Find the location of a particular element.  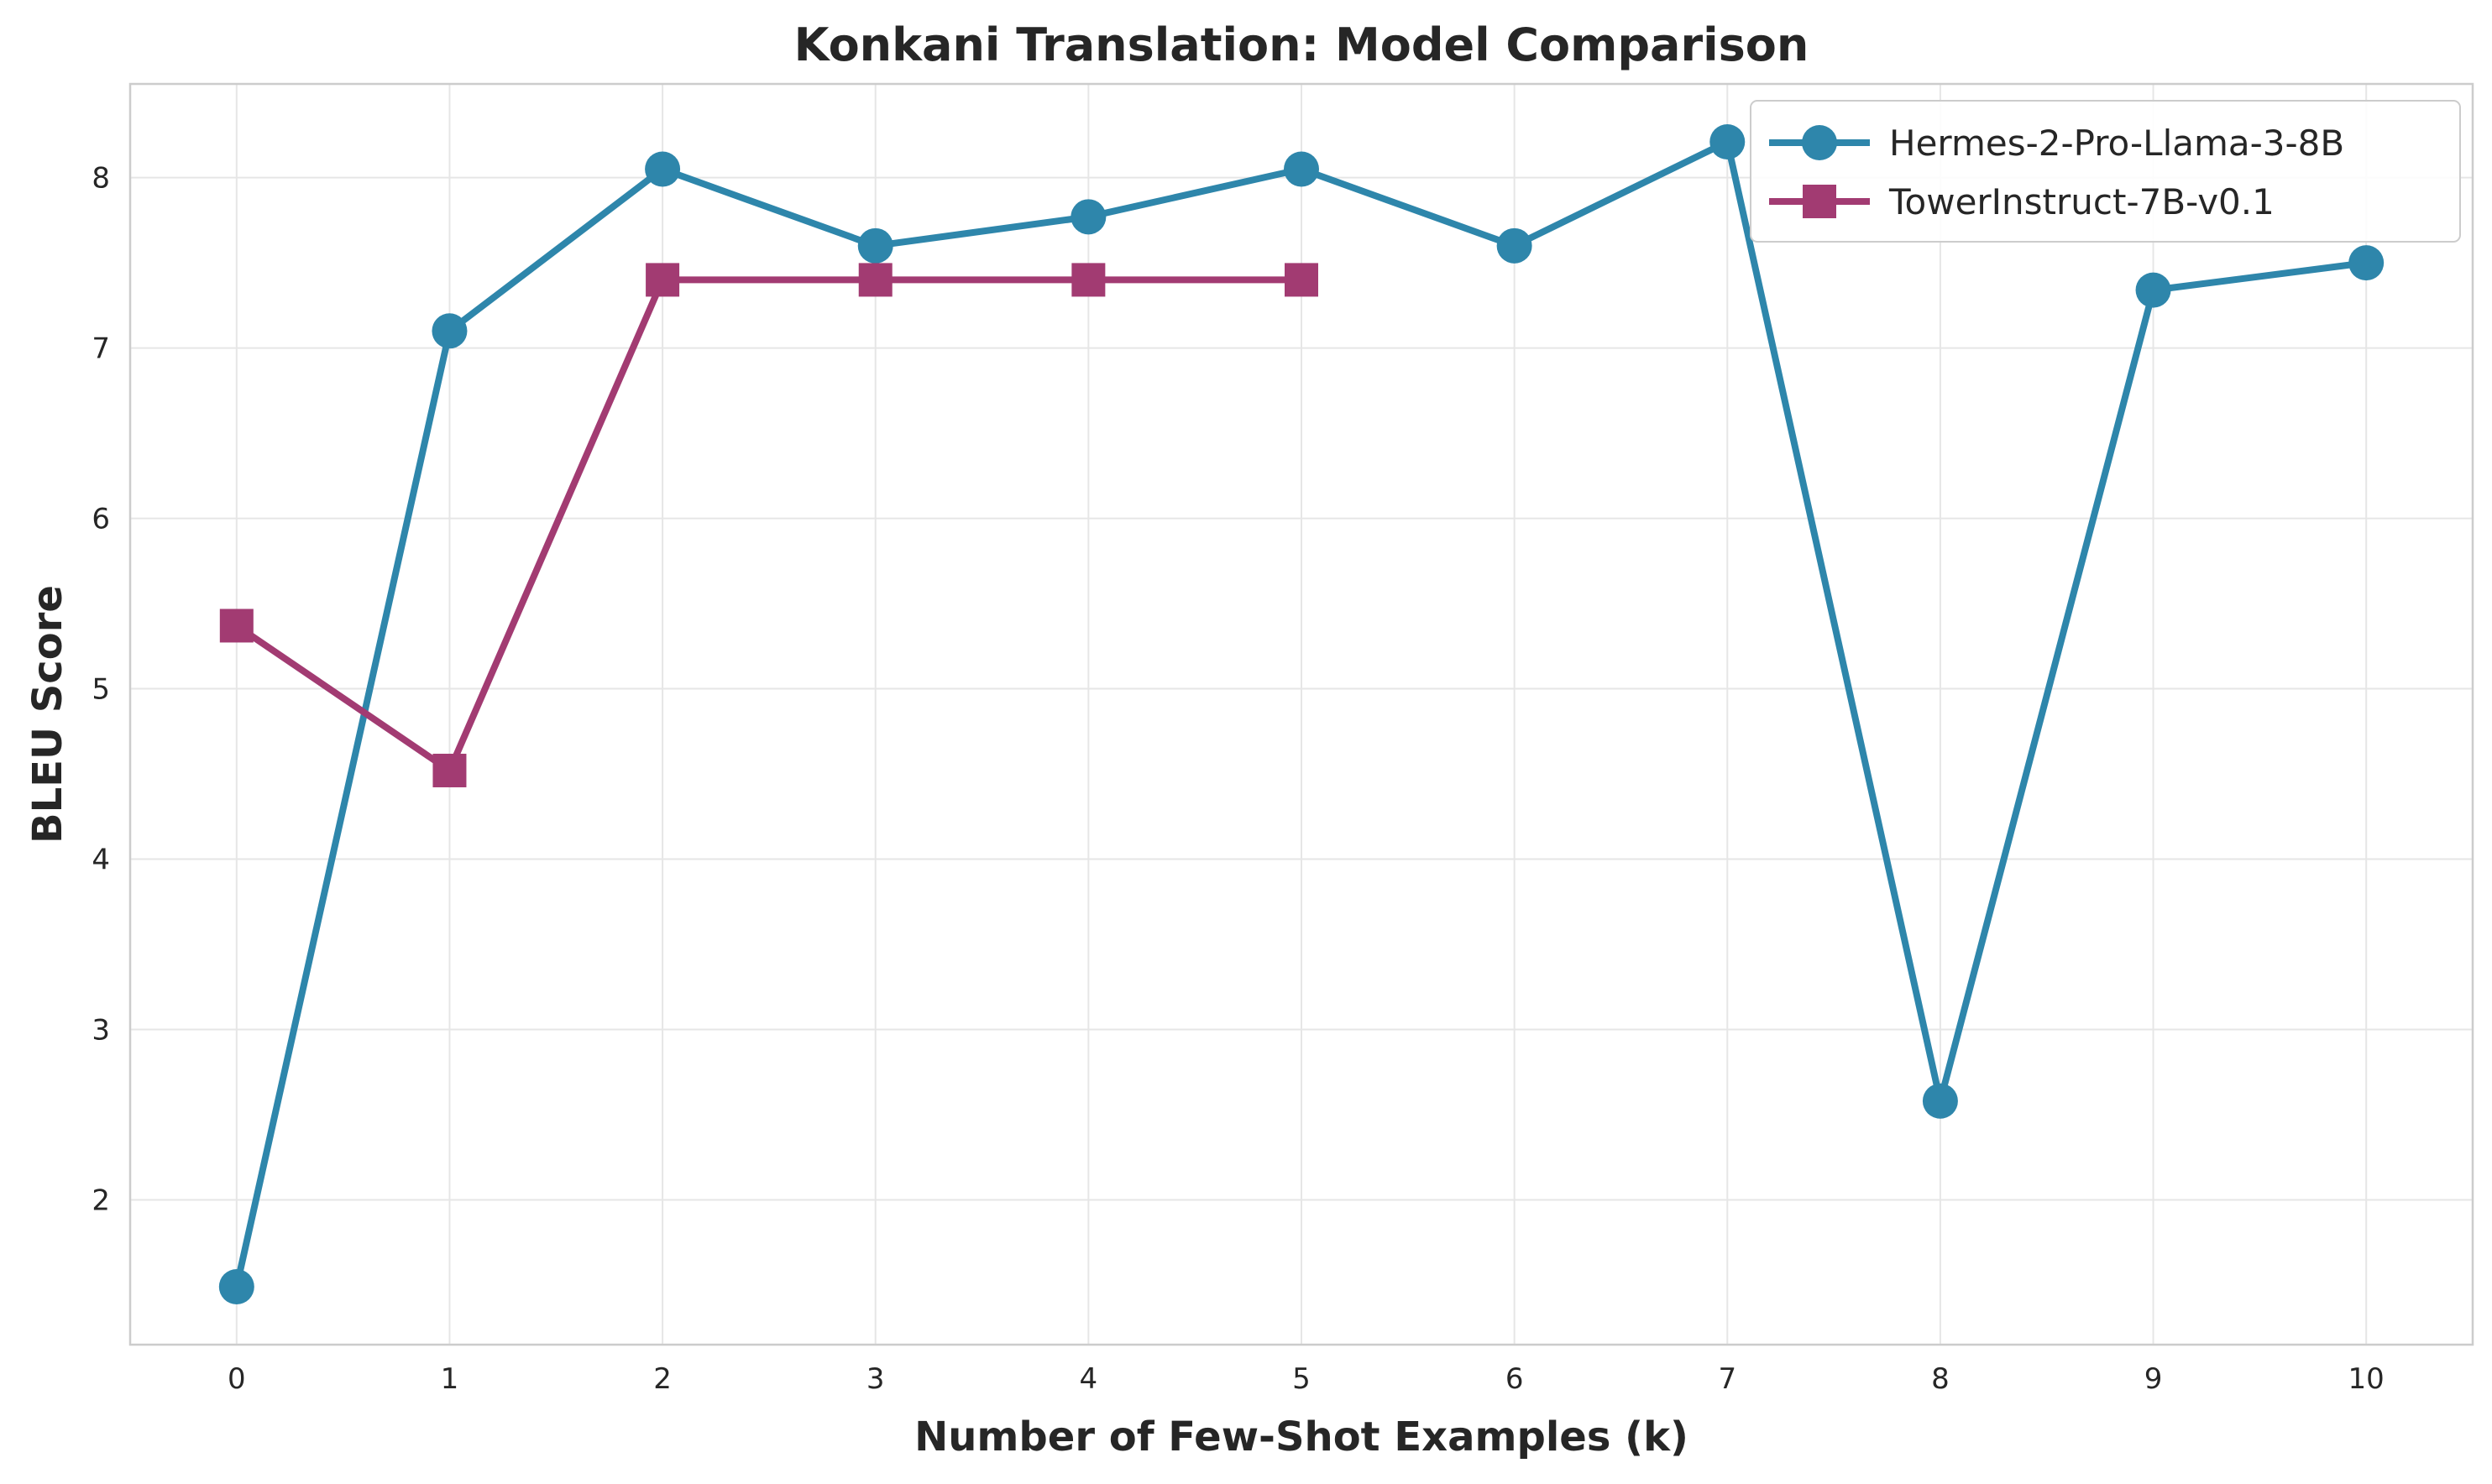

x-axis-title: Number of Few-Shot Examples (k) is located at coordinates (1301, 1436).